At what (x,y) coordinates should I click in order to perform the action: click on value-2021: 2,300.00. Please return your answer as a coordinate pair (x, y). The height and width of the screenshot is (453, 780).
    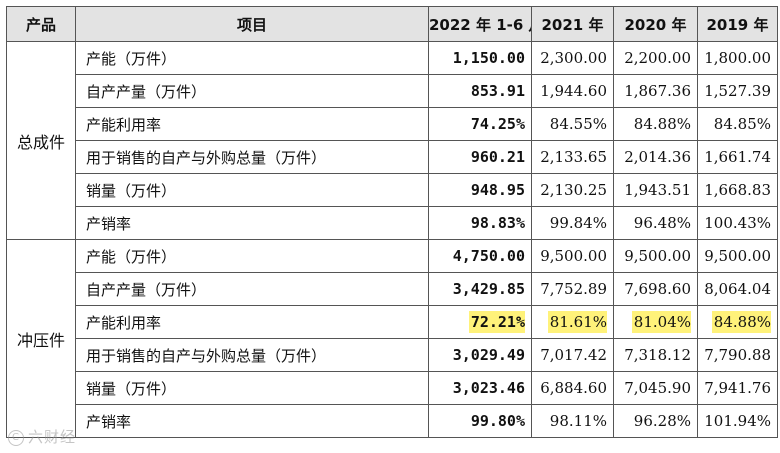
    Looking at the image, I should click on (572, 58).